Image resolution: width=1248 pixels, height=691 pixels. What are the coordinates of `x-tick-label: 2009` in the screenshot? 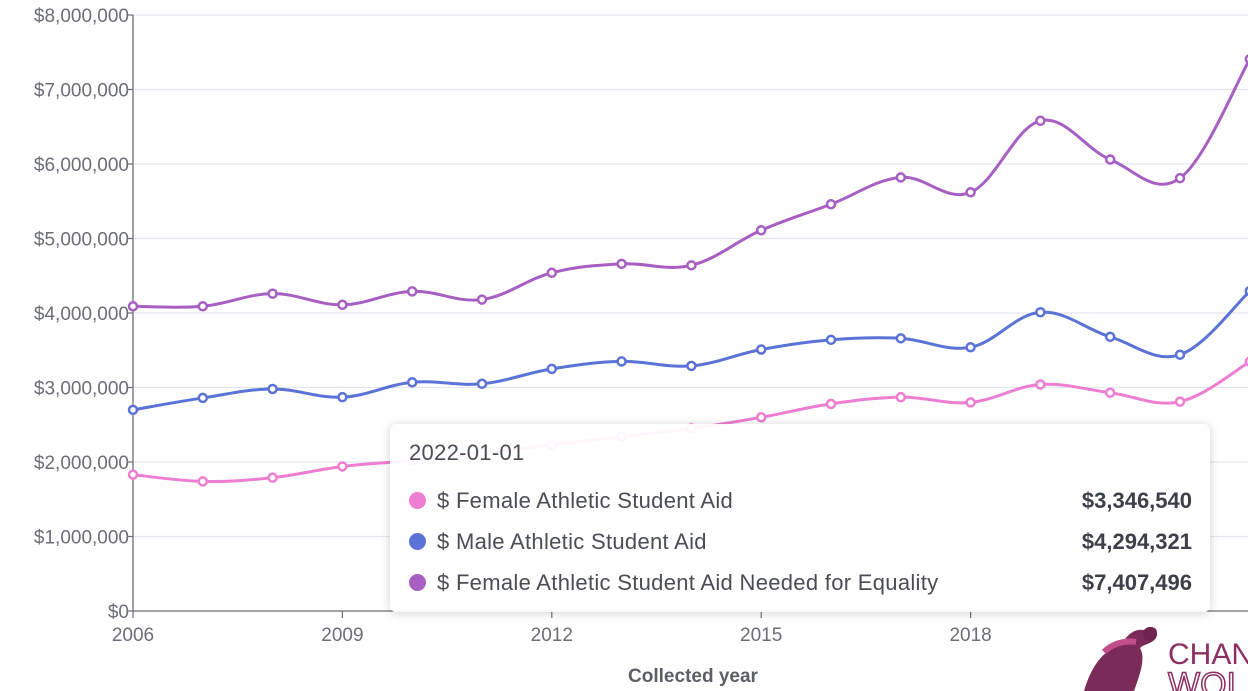 It's located at (342, 635).